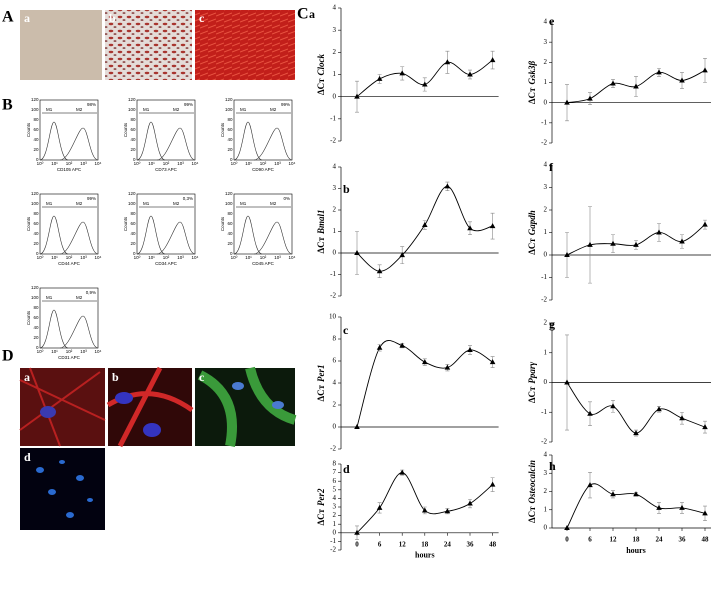  What do you see at coordinates (636, 550) in the screenshot?
I see `x-axis-label: hours` at bounding box center [636, 550].